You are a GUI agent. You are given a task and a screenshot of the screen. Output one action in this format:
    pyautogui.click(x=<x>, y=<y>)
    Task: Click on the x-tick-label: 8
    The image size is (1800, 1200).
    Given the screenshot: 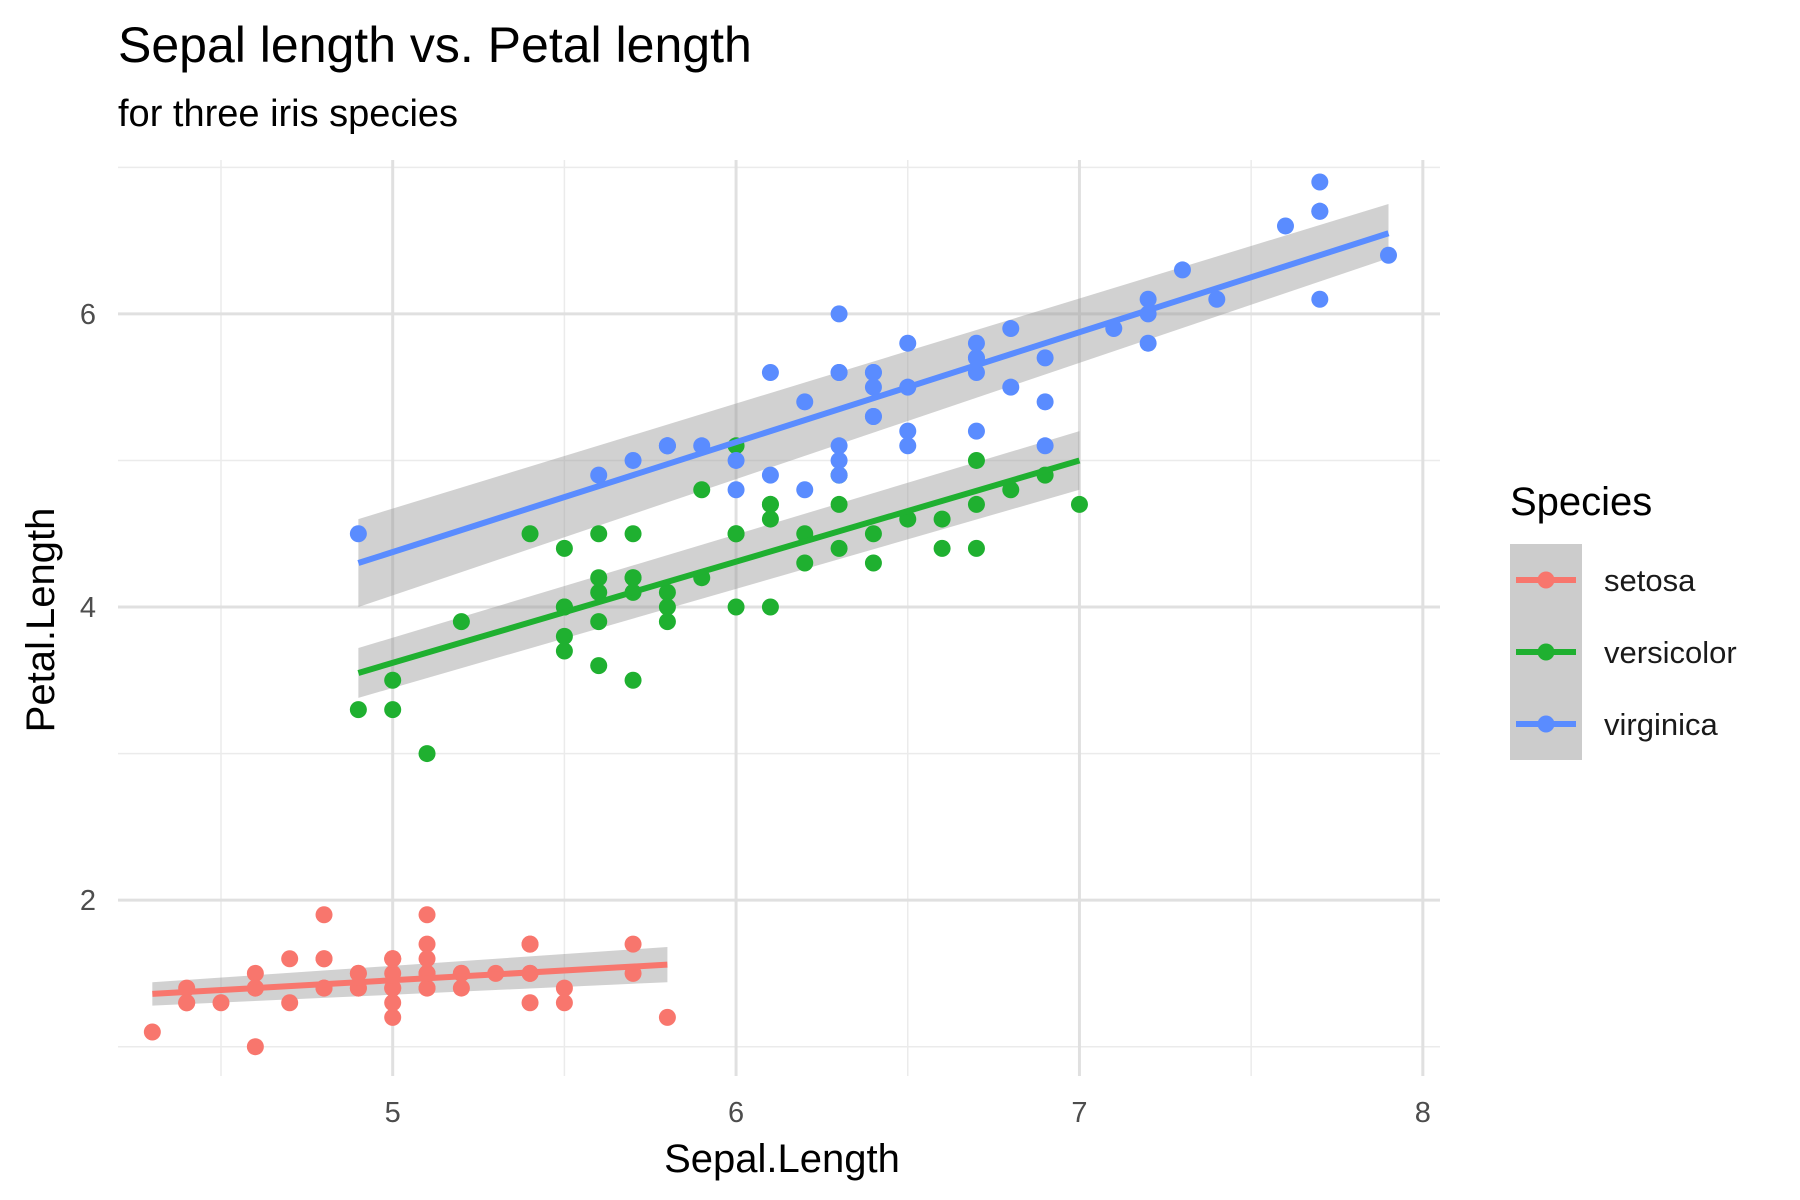 What is the action you would take?
    pyautogui.click(x=1423, y=1113)
    